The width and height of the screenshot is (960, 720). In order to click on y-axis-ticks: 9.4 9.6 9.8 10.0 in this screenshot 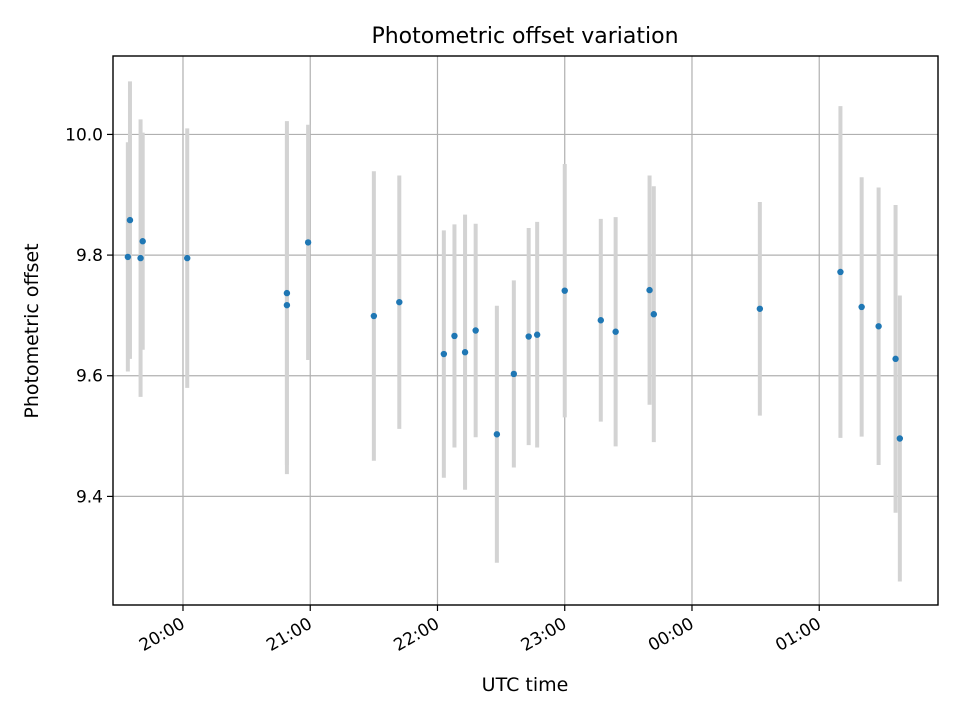, I will do `click(89, 316)`.